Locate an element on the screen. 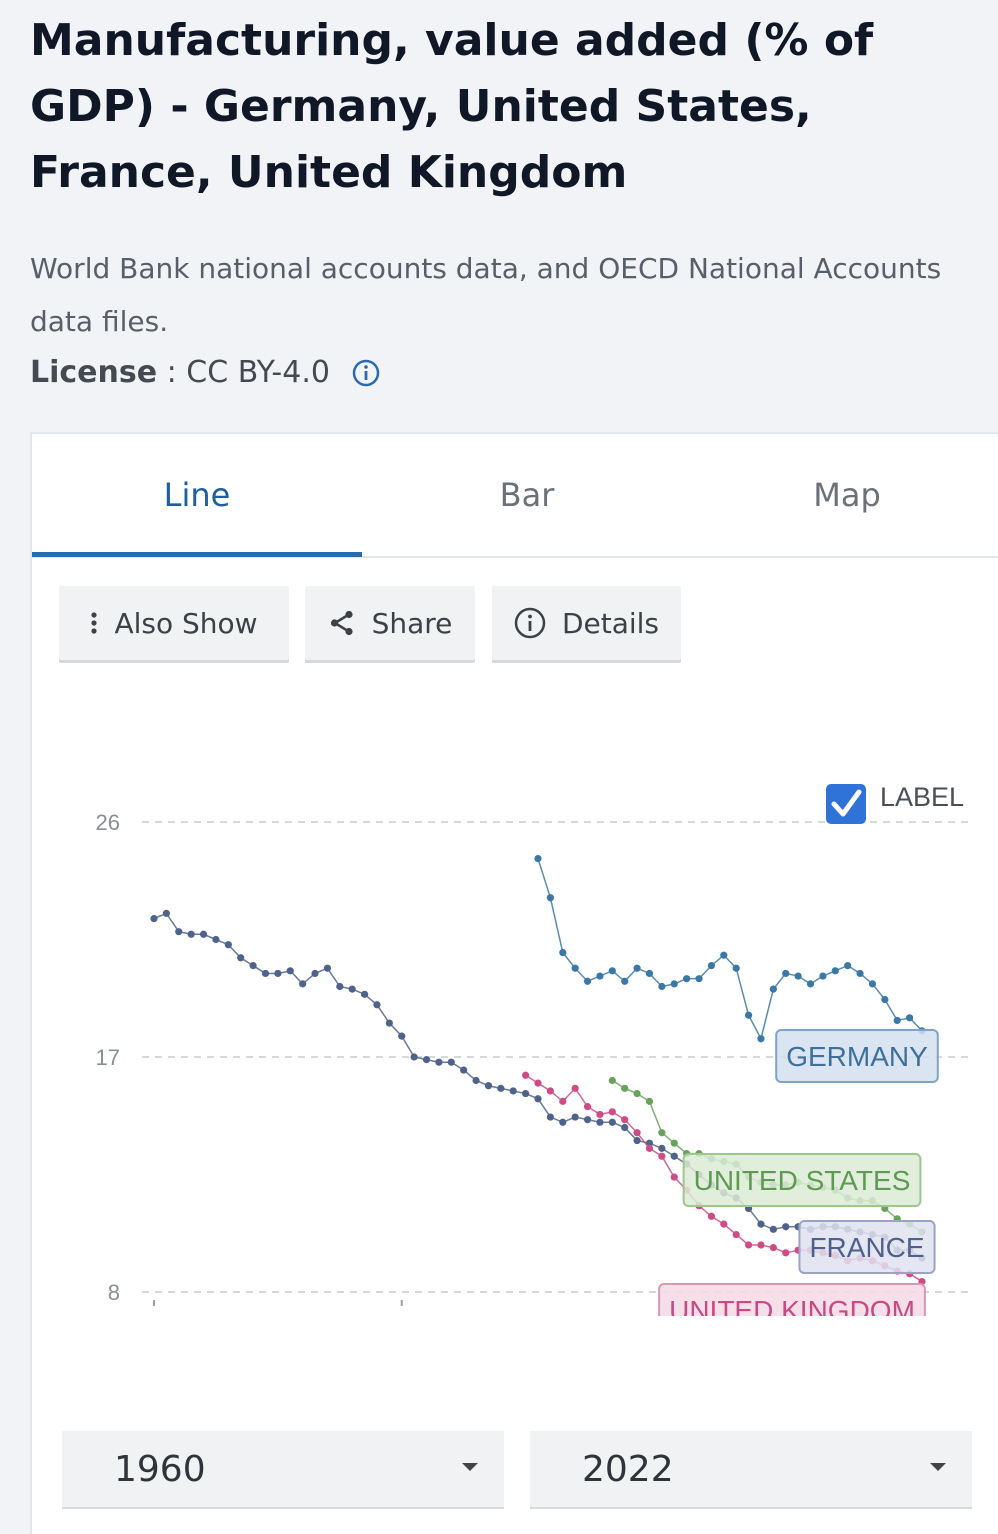 This screenshot has width=998, height=1534. chart-tabs: Line Bar Map is located at coordinates (515, 496).